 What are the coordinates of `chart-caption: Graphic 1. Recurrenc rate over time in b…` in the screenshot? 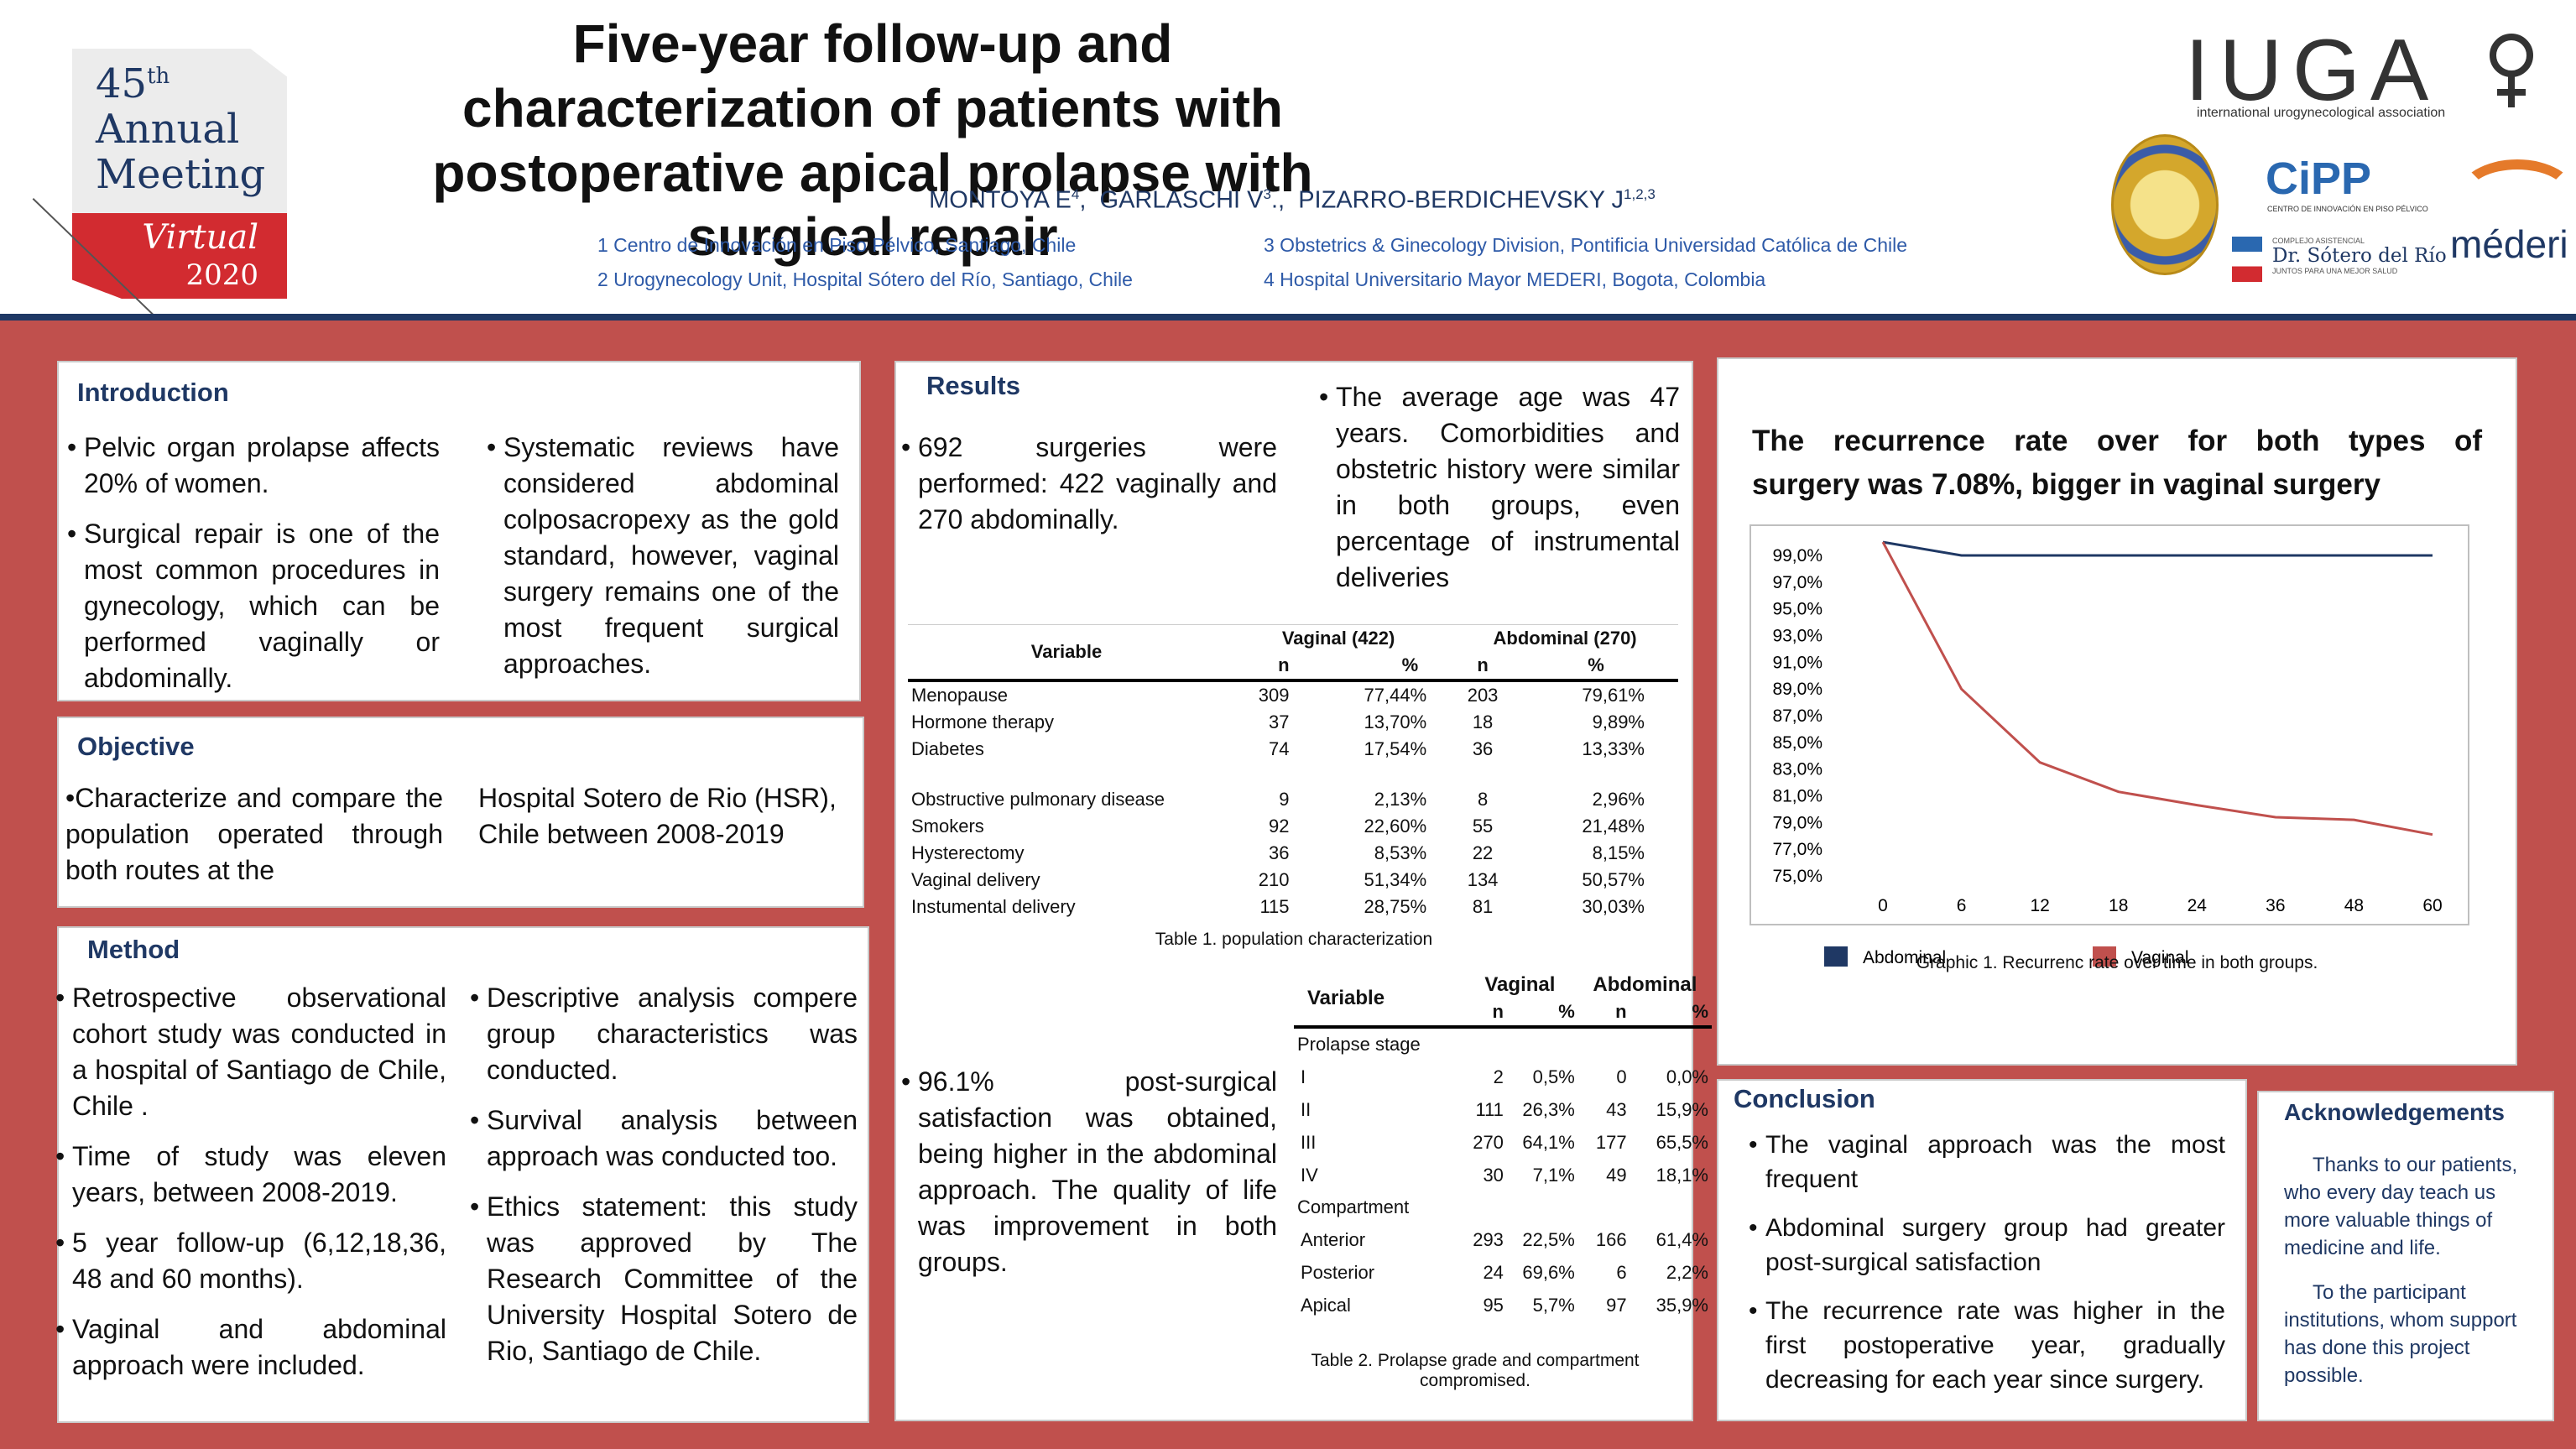 It's located at (2117, 962).